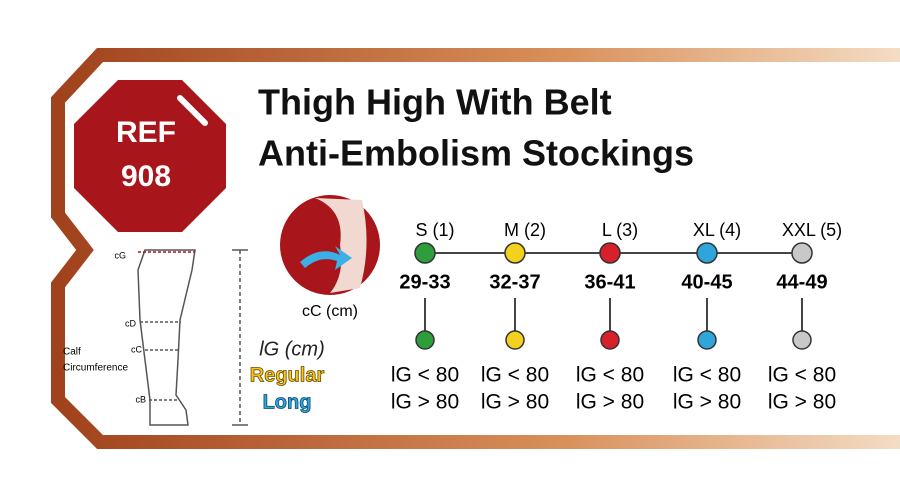 This screenshot has width=900, height=500. Describe the element at coordinates (476, 153) in the screenshot. I see `title: Anti-Embolism Stockings` at that location.